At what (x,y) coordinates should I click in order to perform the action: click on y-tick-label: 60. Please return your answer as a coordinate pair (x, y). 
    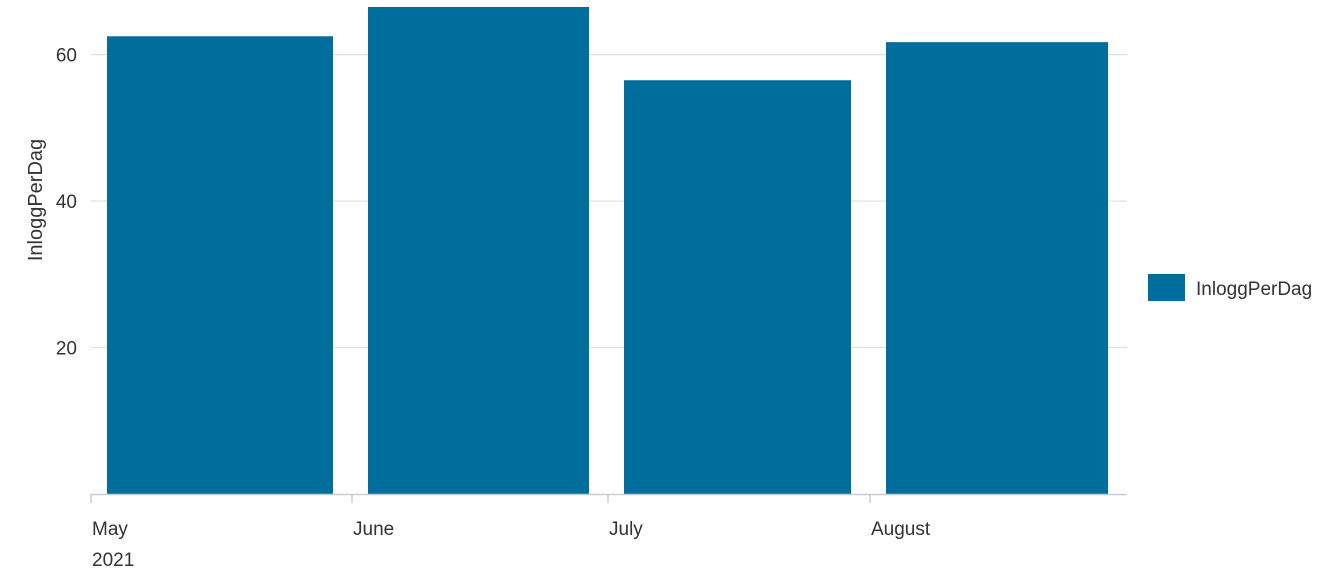
    Looking at the image, I should click on (66, 56).